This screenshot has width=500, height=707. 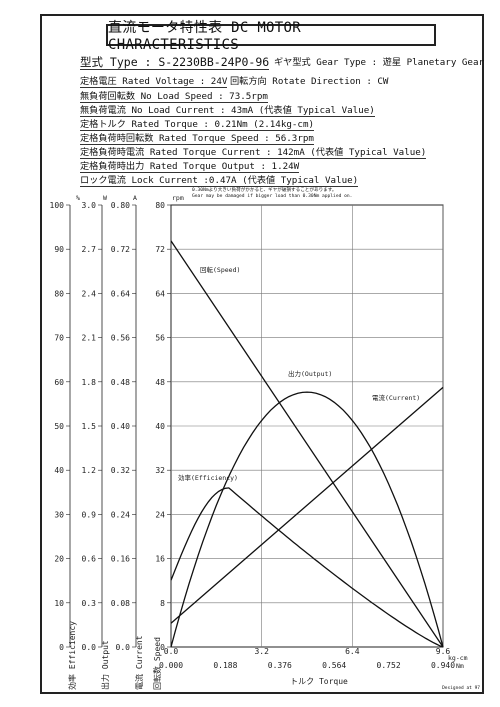 What do you see at coordinates (120, 514) in the screenshot?
I see `current-tick-label: 0.24` at bounding box center [120, 514].